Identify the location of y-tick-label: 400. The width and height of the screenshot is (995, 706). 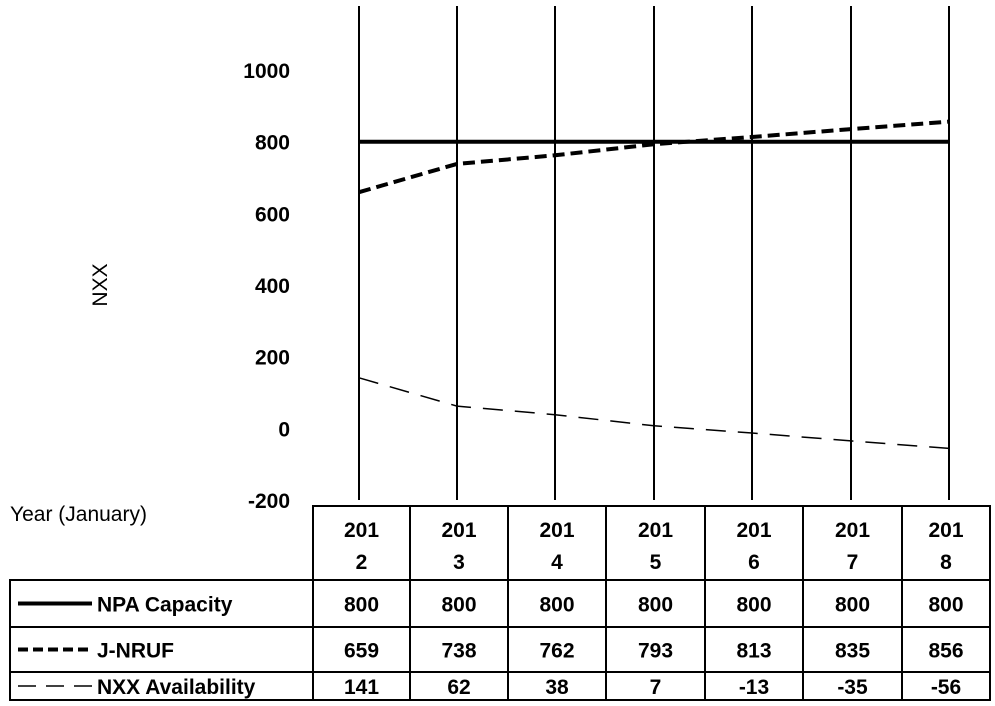
(272, 286).